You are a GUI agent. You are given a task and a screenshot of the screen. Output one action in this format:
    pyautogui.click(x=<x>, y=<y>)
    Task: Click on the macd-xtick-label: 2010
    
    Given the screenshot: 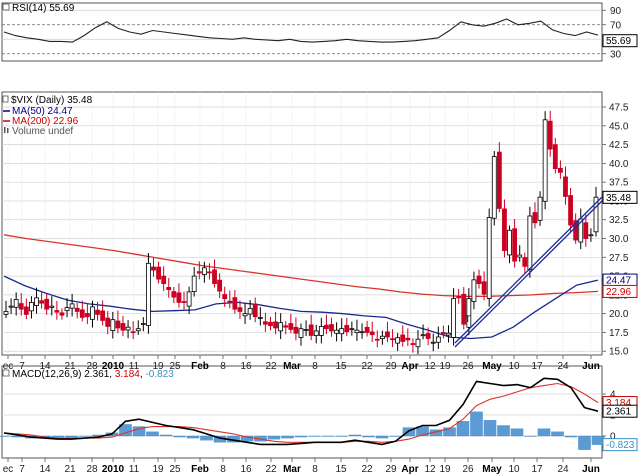 What is the action you would take?
    pyautogui.click(x=113, y=469)
    